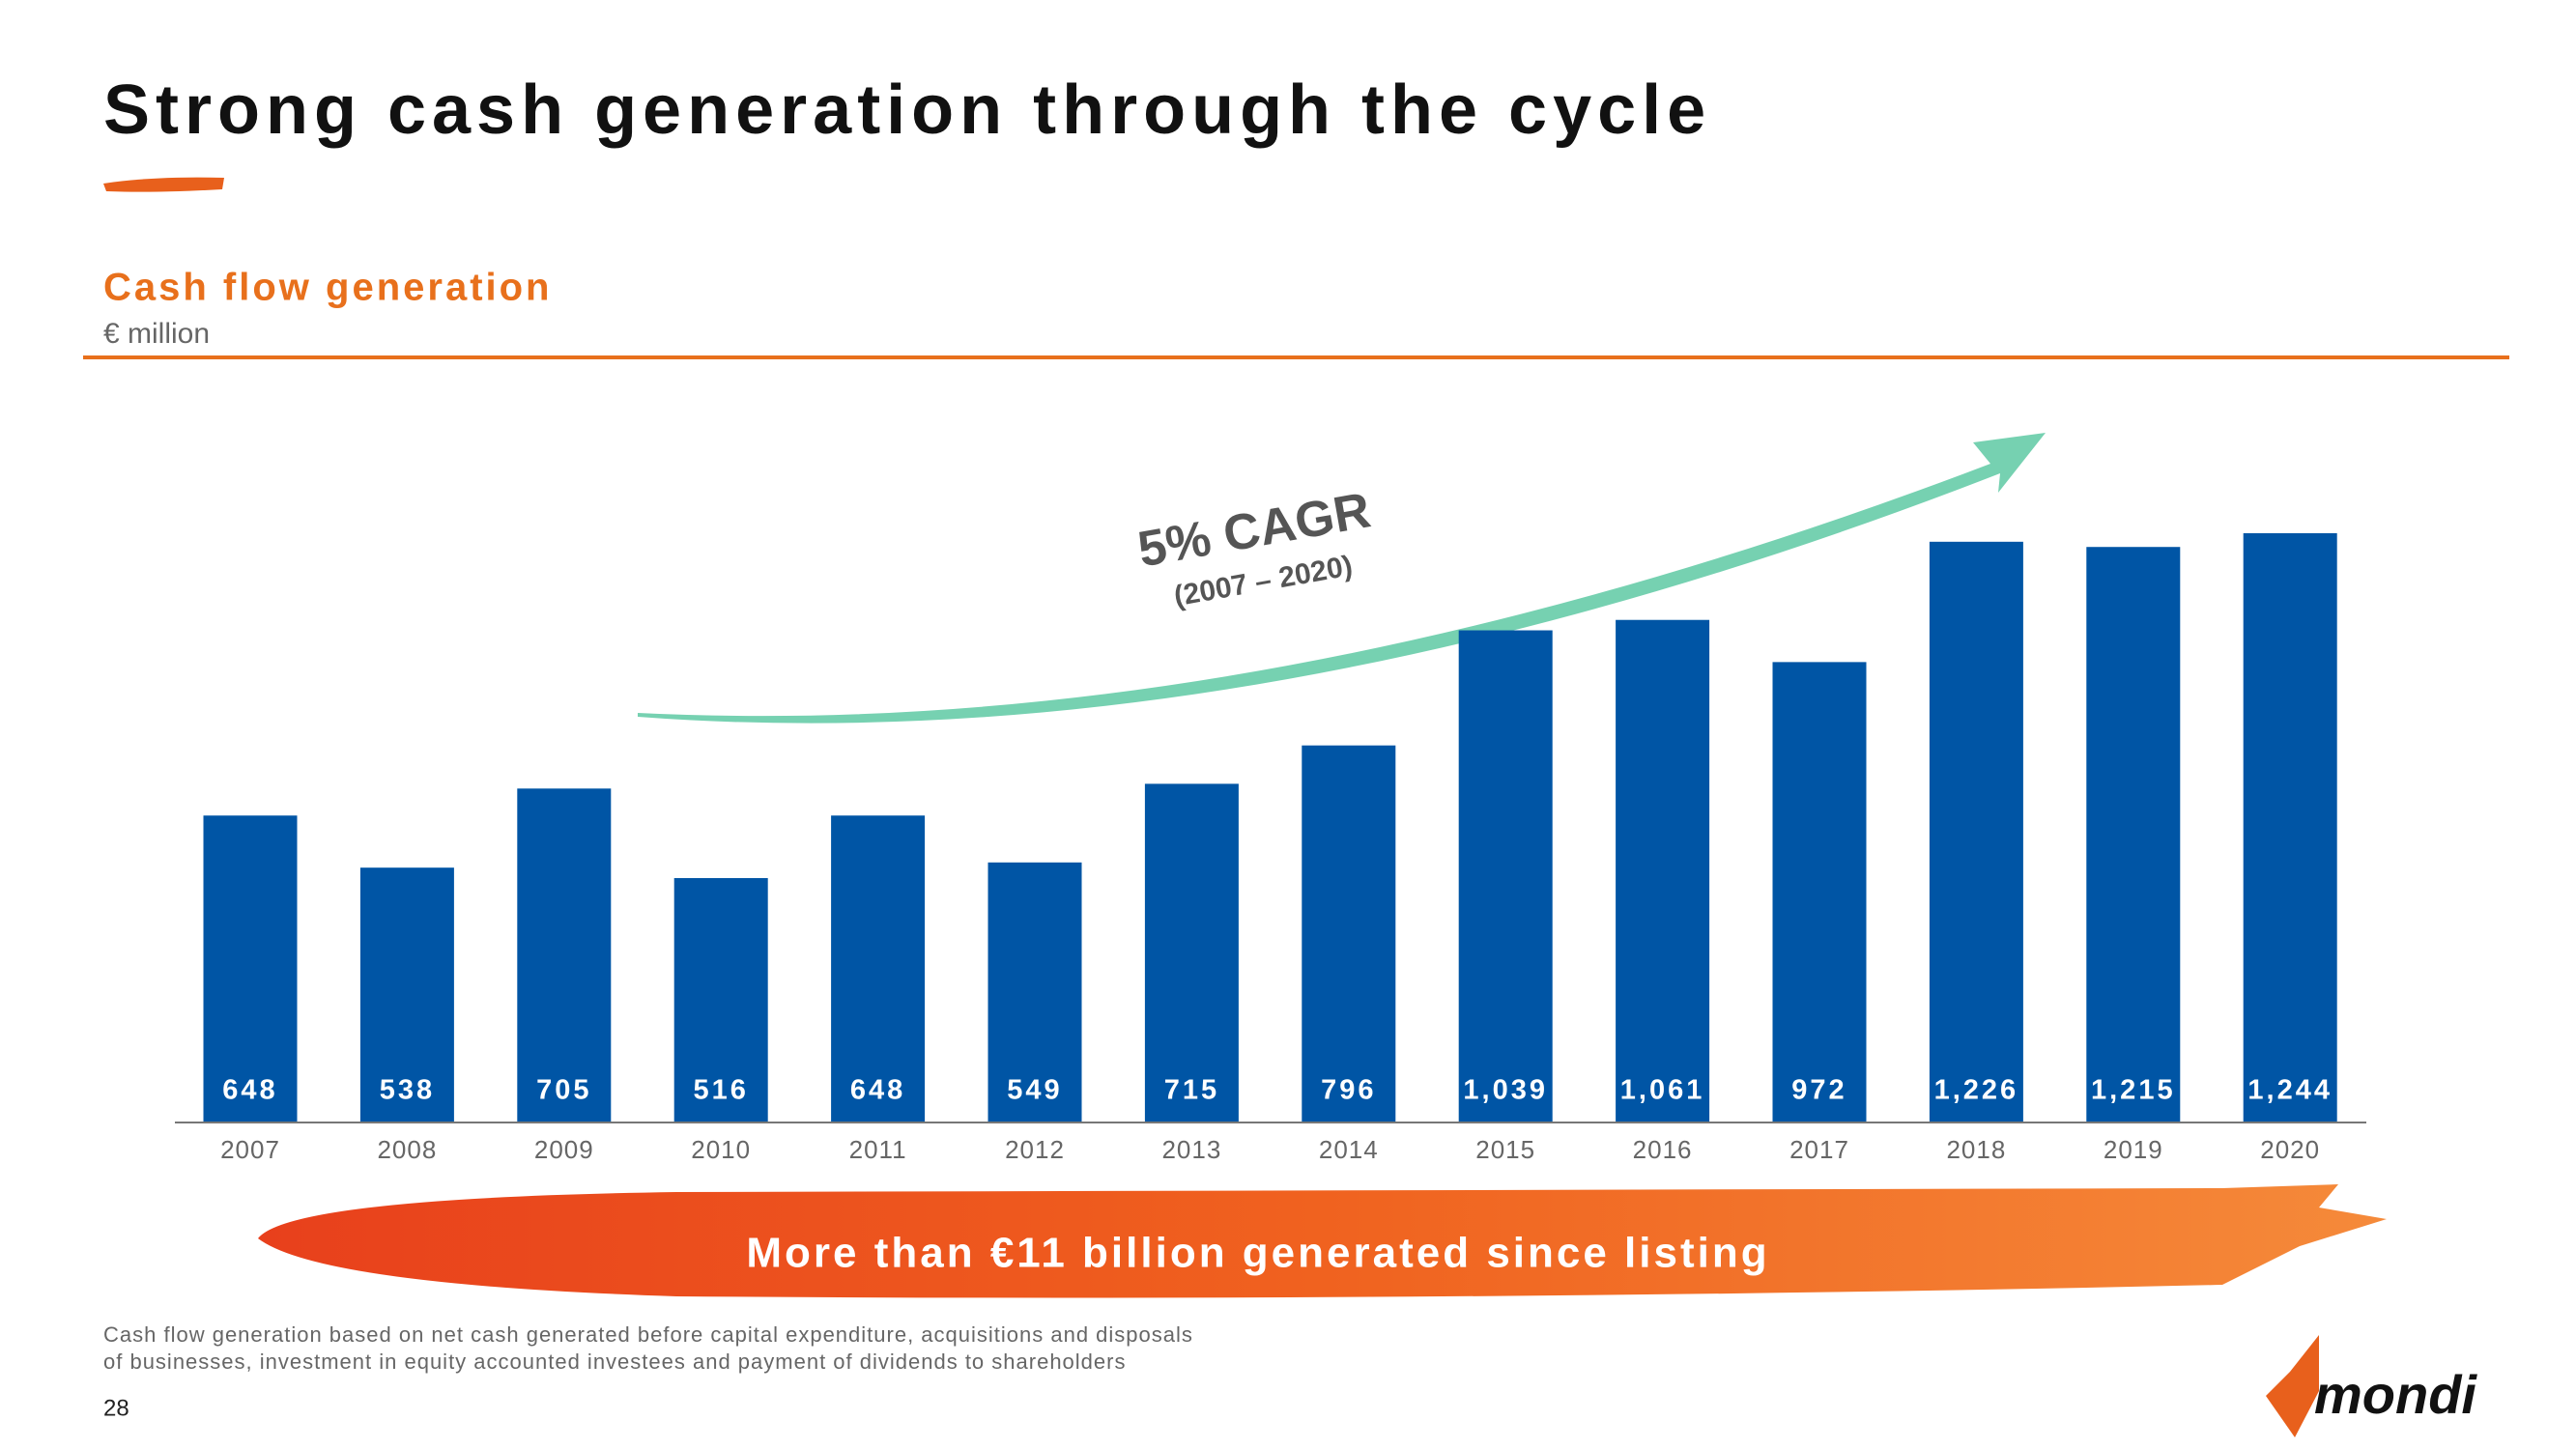 This screenshot has width=2576, height=1449. I want to click on value-label: 1,061, so click(1663, 1090).